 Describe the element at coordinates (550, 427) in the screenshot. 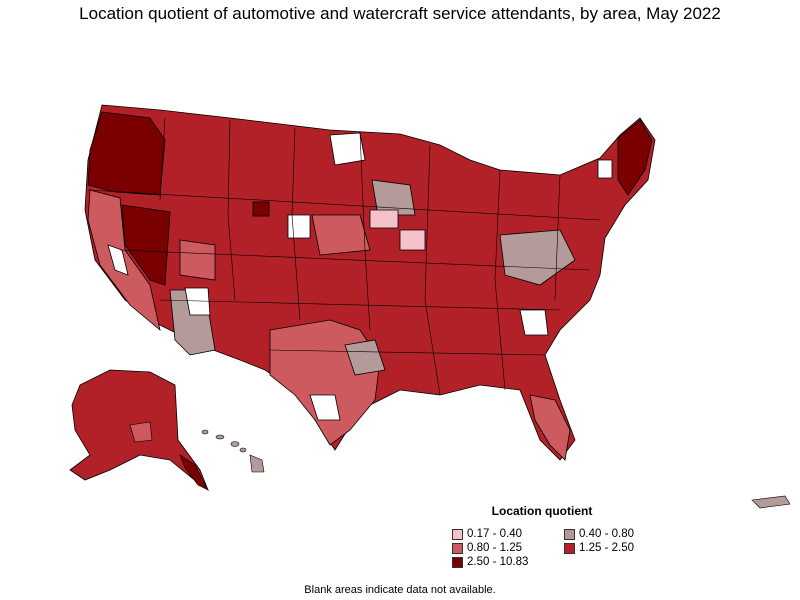

I see `region-florida` at that location.